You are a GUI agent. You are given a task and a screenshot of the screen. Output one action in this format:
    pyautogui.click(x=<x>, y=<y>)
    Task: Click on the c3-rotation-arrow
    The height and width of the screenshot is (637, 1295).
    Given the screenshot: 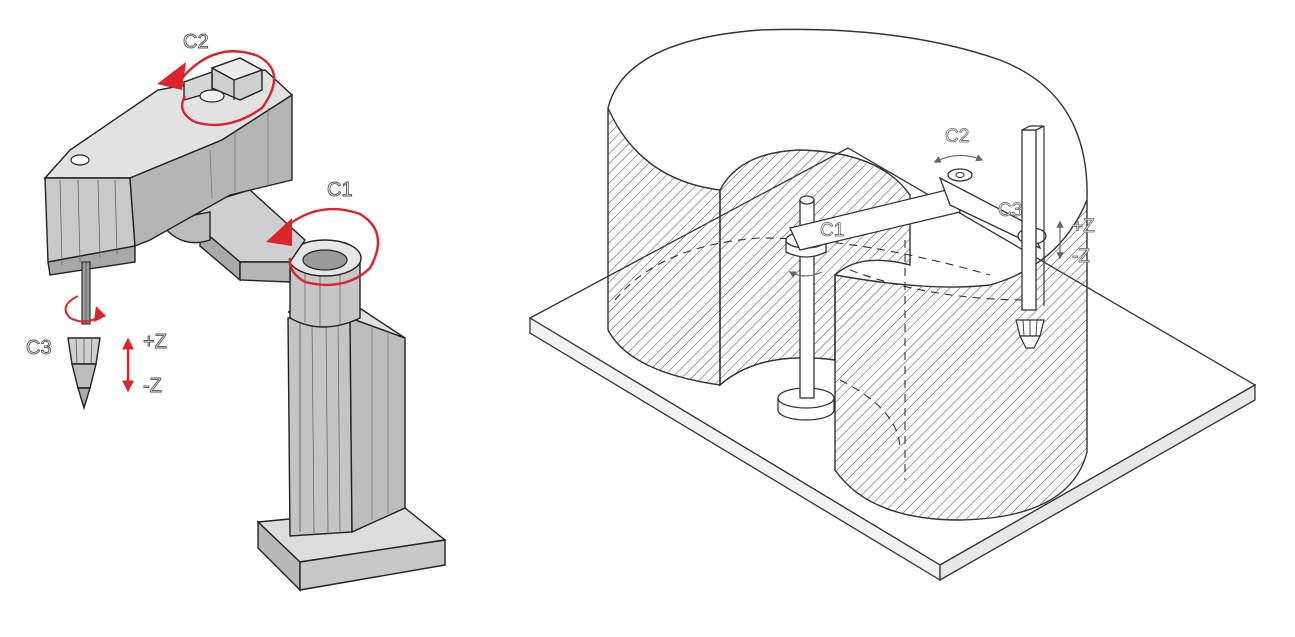 What is the action you would take?
    pyautogui.click(x=85, y=309)
    